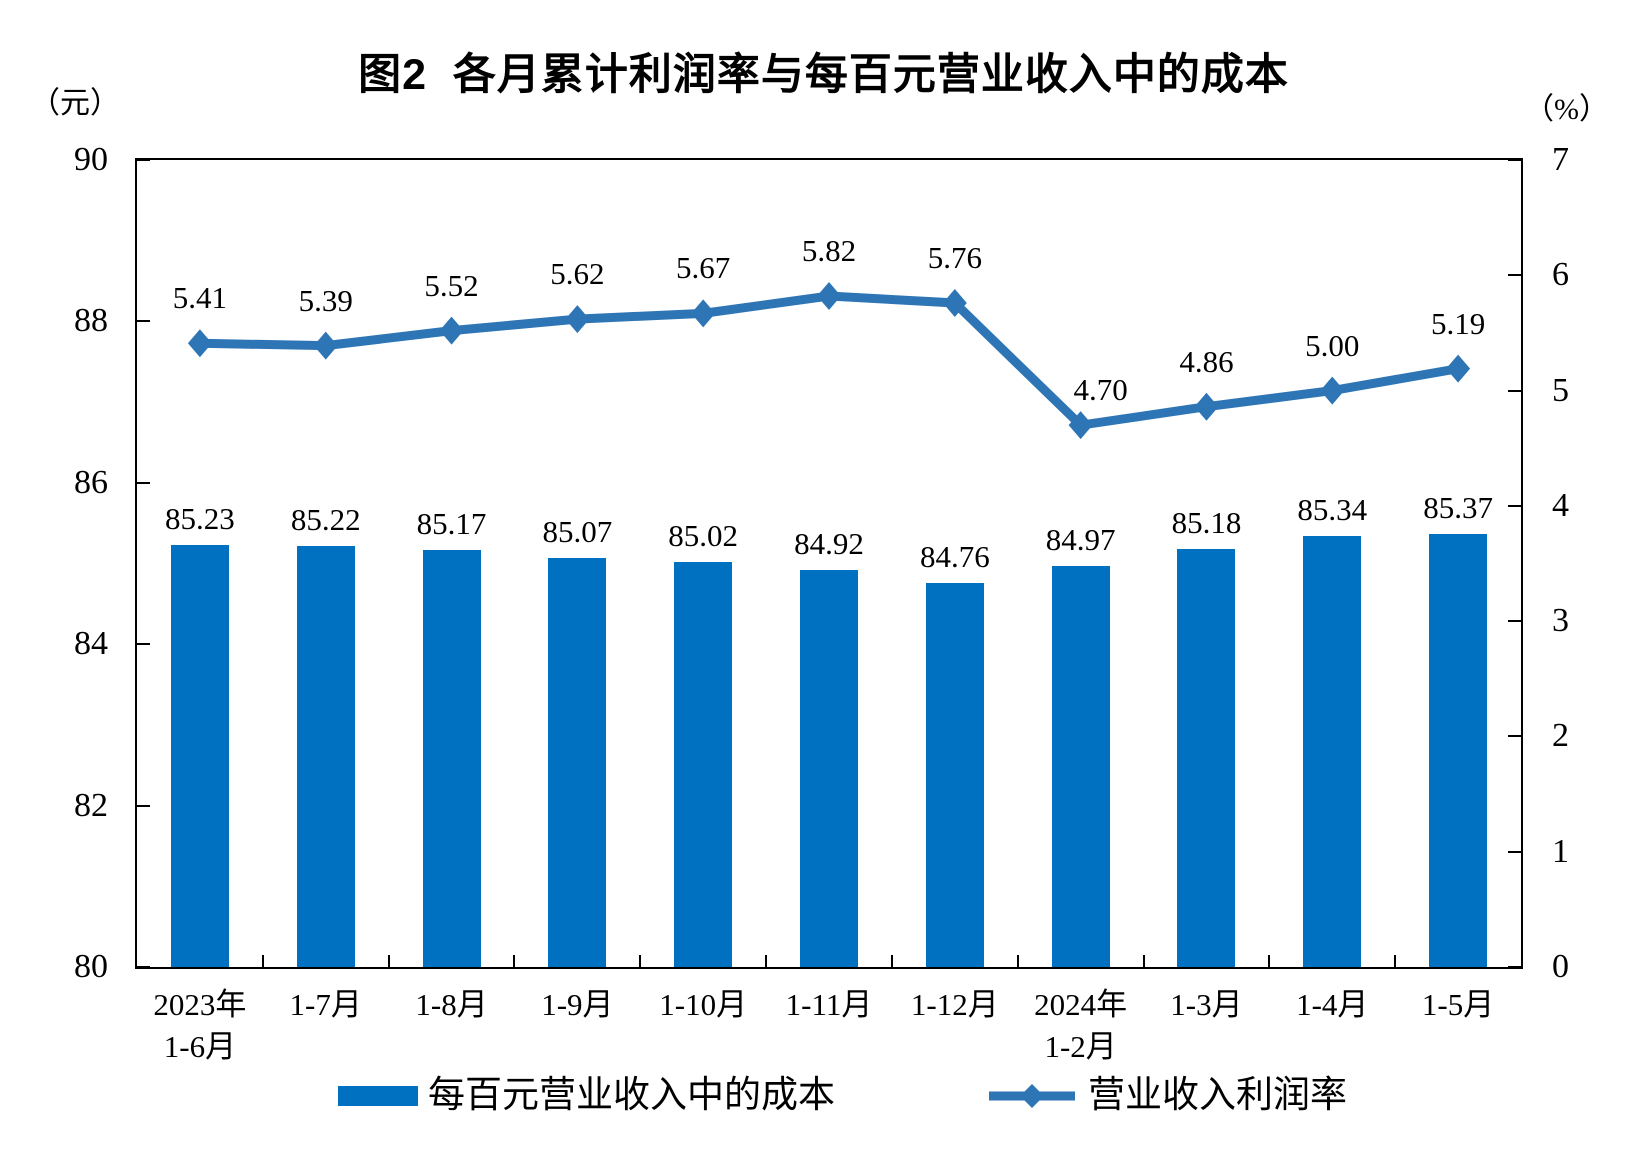 Image resolution: width=1647 pixels, height=1166 pixels. Describe the element at coordinates (451, 1004) in the screenshot. I see `x-axis-category-label: 1-8月` at that location.